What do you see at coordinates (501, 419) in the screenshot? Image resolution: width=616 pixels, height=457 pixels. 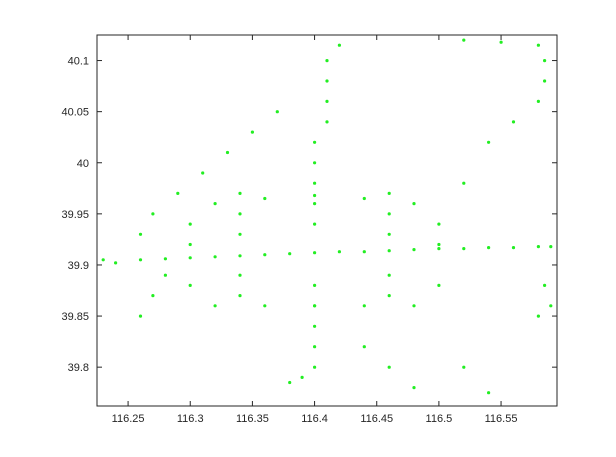 I see `x-tick-label: 116.55` at bounding box center [501, 419].